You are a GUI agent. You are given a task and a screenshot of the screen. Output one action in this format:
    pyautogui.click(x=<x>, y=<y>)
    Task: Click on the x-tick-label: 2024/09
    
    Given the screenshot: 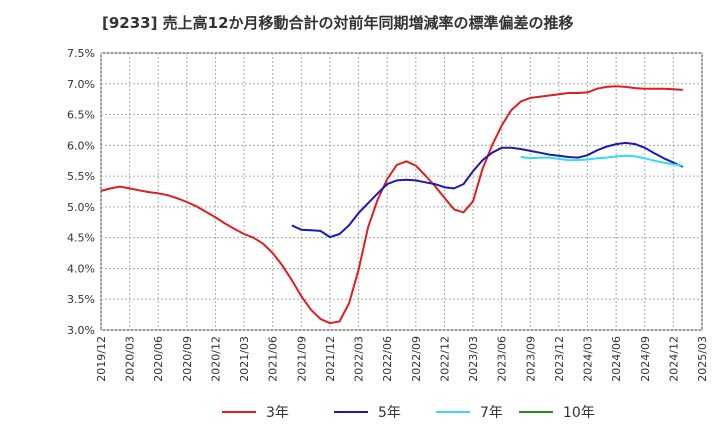 What is the action you would take?
    pyautogui.click(x=645, y=359)
    